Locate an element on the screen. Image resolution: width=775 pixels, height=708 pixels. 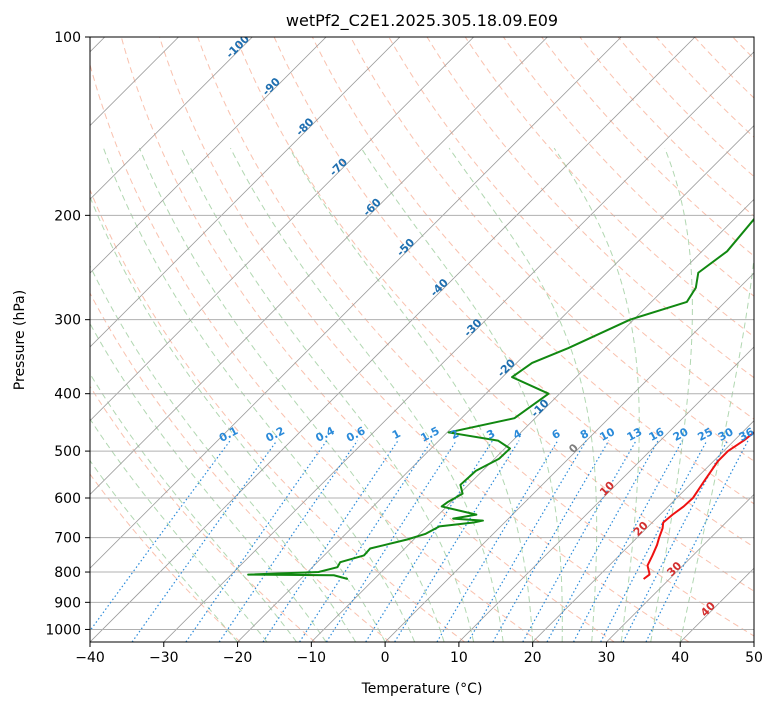
chart-title: wetPf2_C2E1.2025.305.18.09.E09 is located at coordinates (422, 21).